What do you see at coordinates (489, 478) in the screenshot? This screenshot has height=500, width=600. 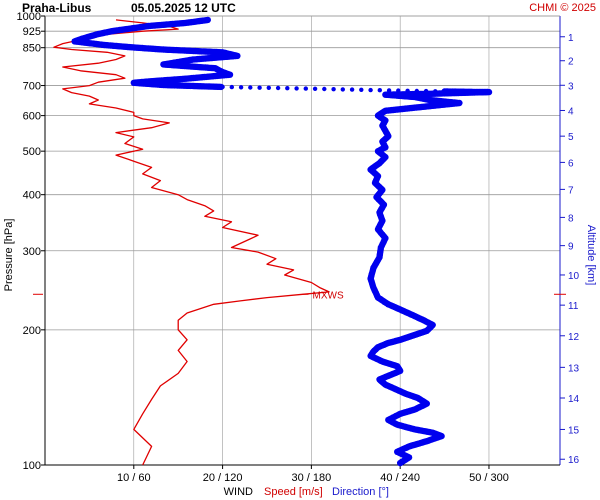 I see `x-tick-label: 50 / 300` at bounding box center [489, 478].